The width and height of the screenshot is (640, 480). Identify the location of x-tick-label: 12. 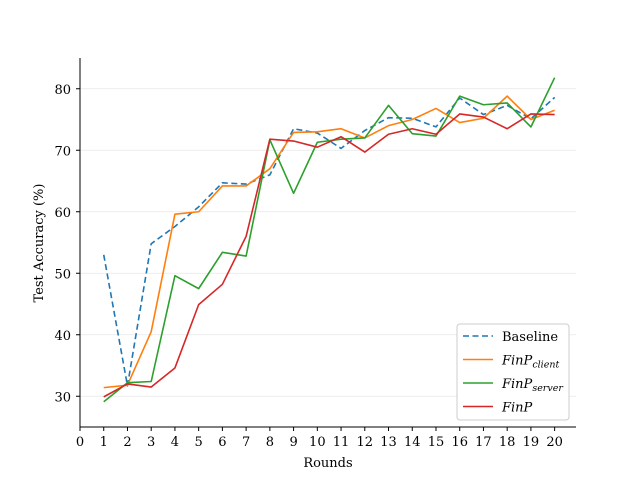
(365, 442).